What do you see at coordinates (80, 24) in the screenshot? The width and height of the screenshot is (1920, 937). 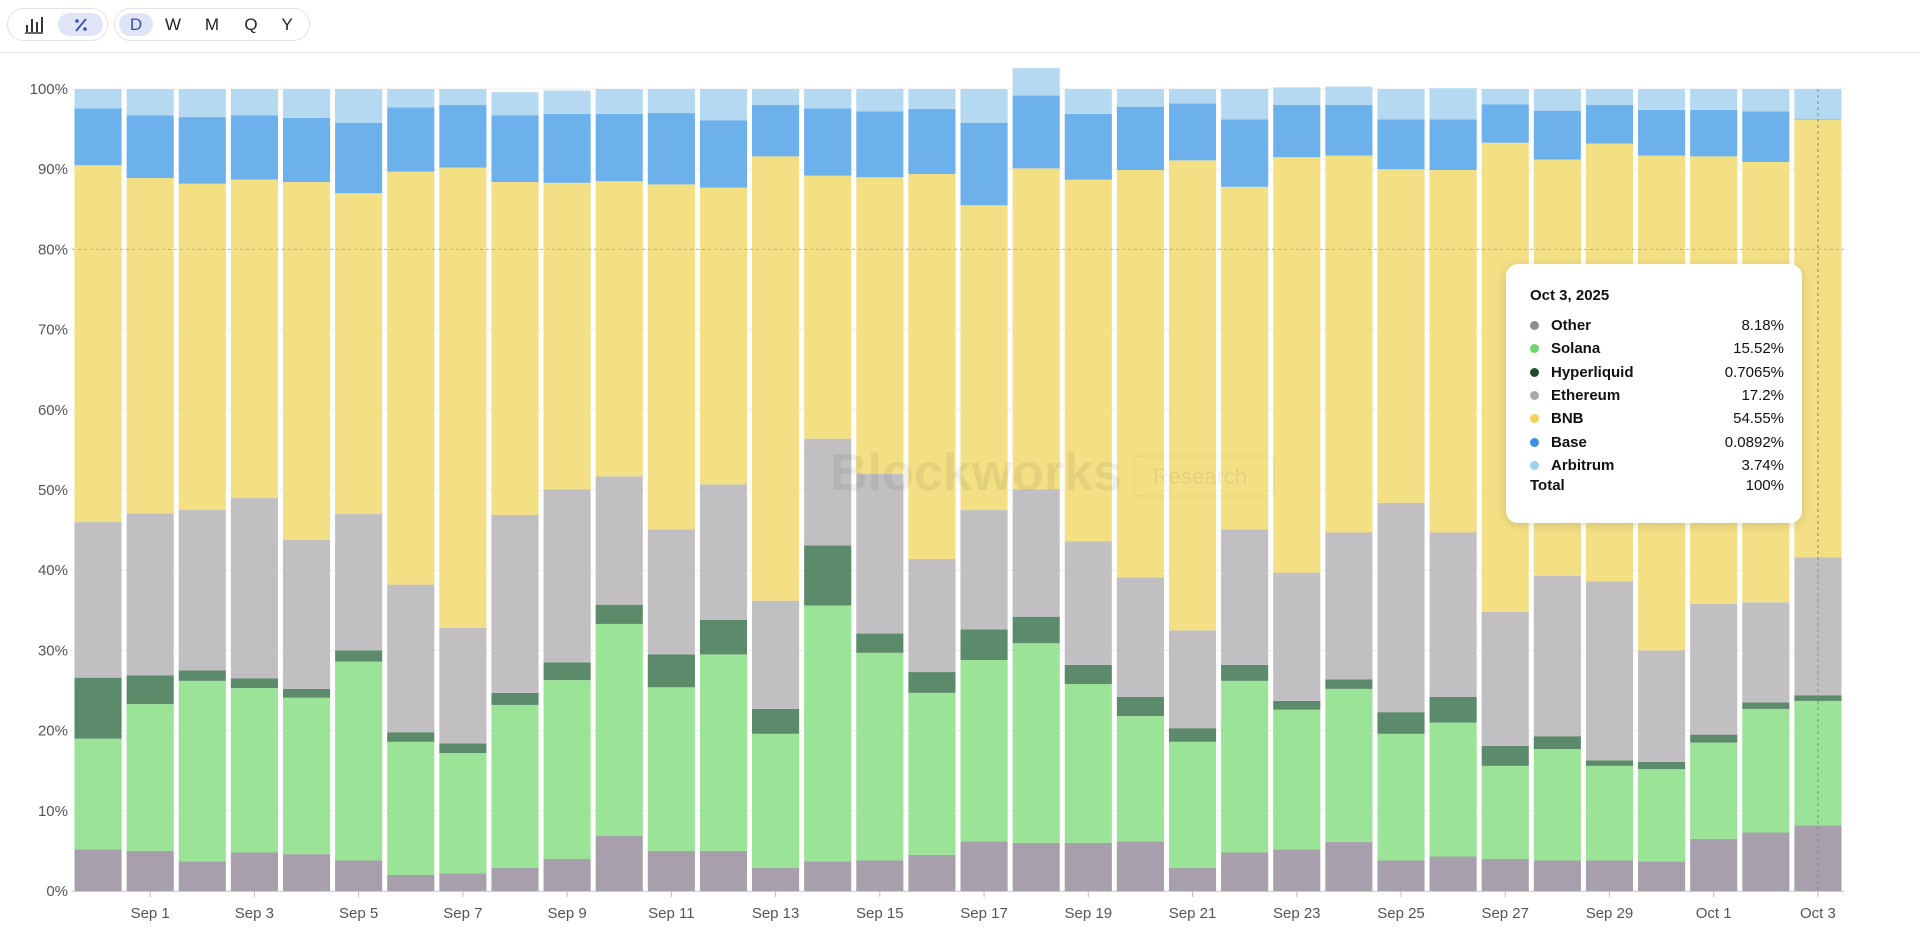 I see `percent-mode-button` at bounding box center [80, 24].